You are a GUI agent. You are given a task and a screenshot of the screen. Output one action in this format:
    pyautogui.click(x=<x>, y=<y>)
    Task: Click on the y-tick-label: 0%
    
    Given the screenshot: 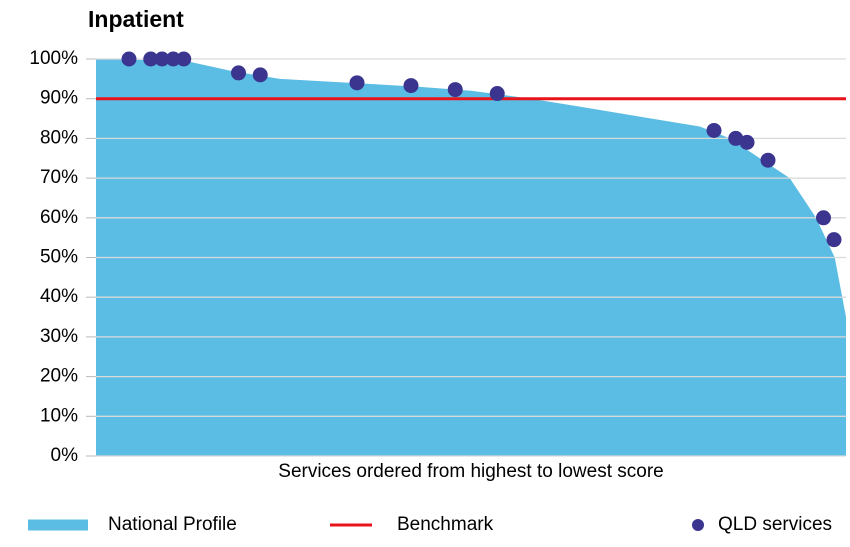 What is the action you would take?
    pyautogui.click(x=65, y=455)
    